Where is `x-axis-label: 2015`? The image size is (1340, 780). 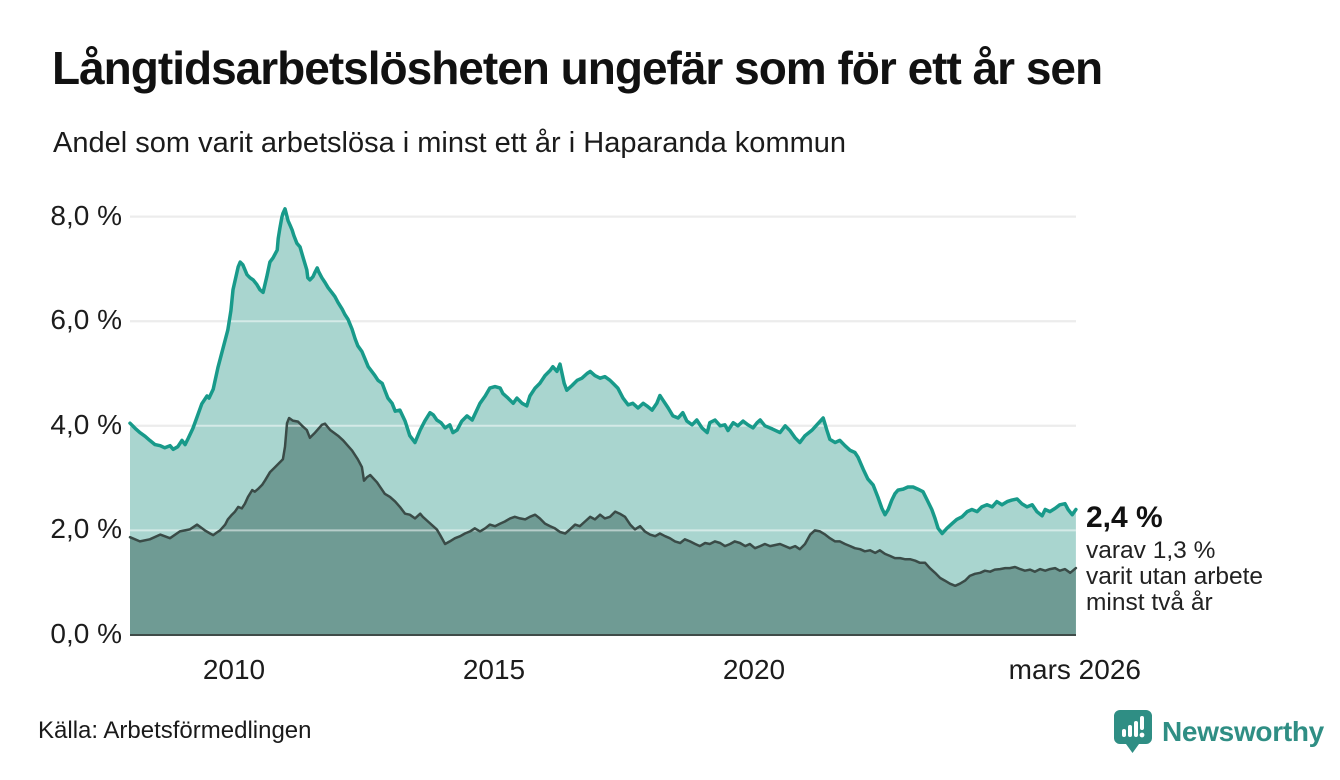 x-axis-label: 2015 is located at coordinates (494, 669).